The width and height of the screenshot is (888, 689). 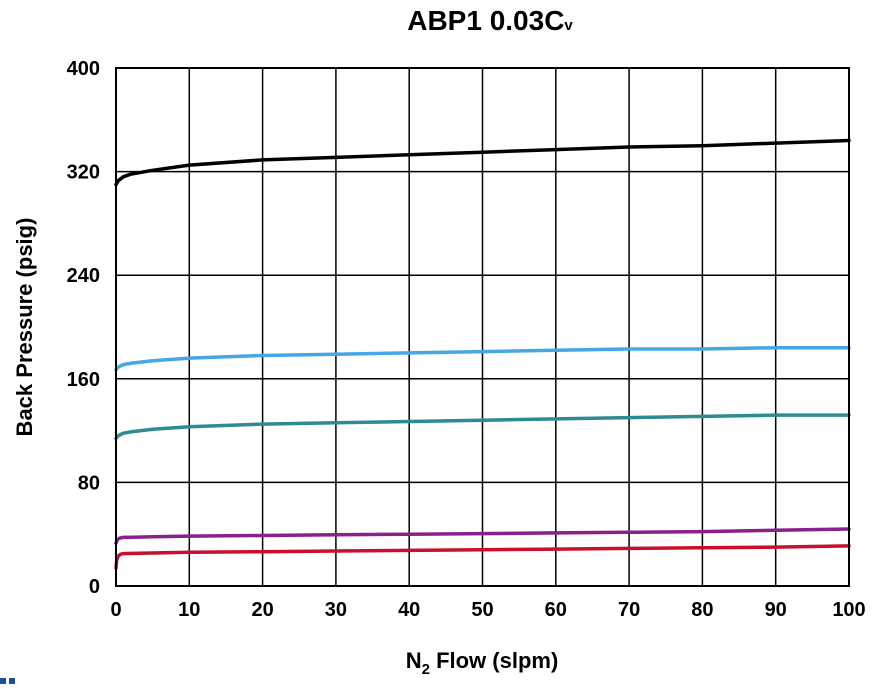 I want to click on x-tick-label: 60, so click(x=556, y=610).